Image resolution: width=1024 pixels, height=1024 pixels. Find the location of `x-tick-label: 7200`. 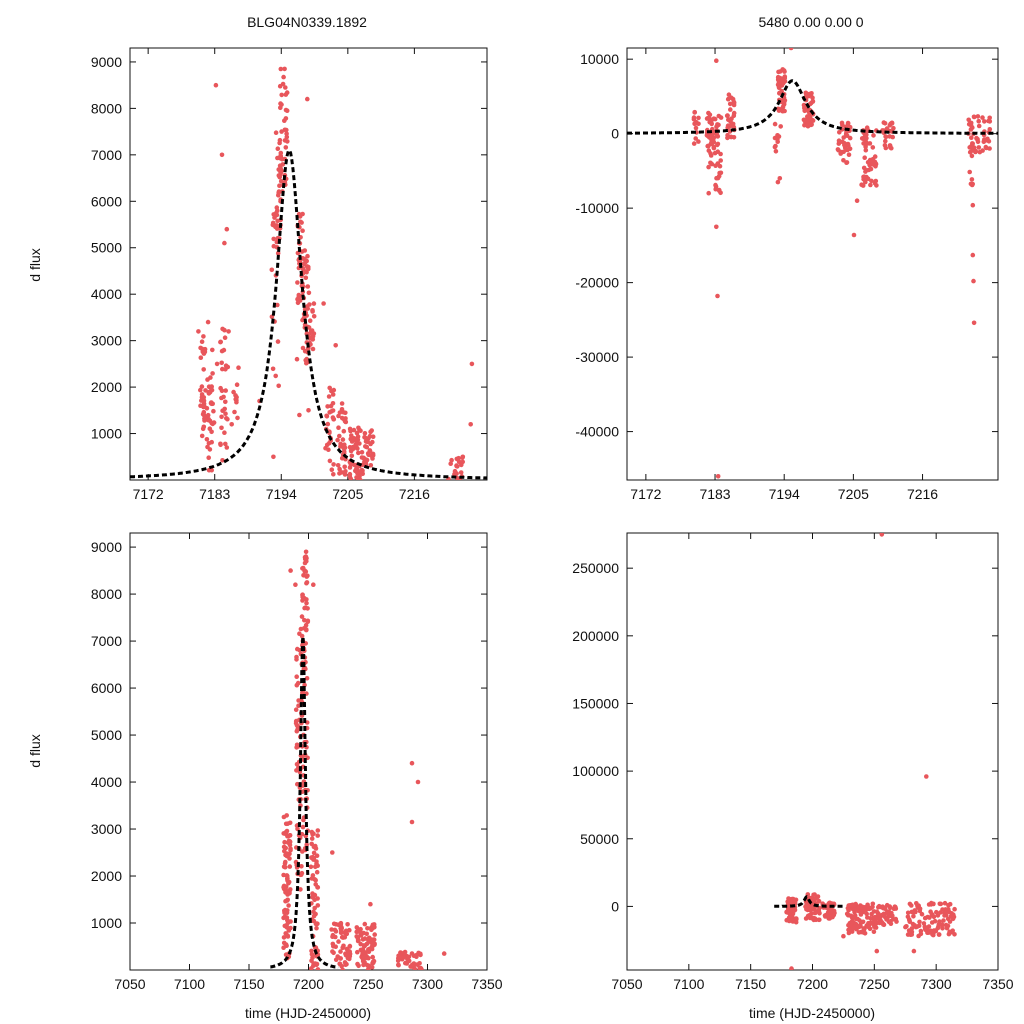

x-tick-label: 7200 is located at coordinates (812, 984).